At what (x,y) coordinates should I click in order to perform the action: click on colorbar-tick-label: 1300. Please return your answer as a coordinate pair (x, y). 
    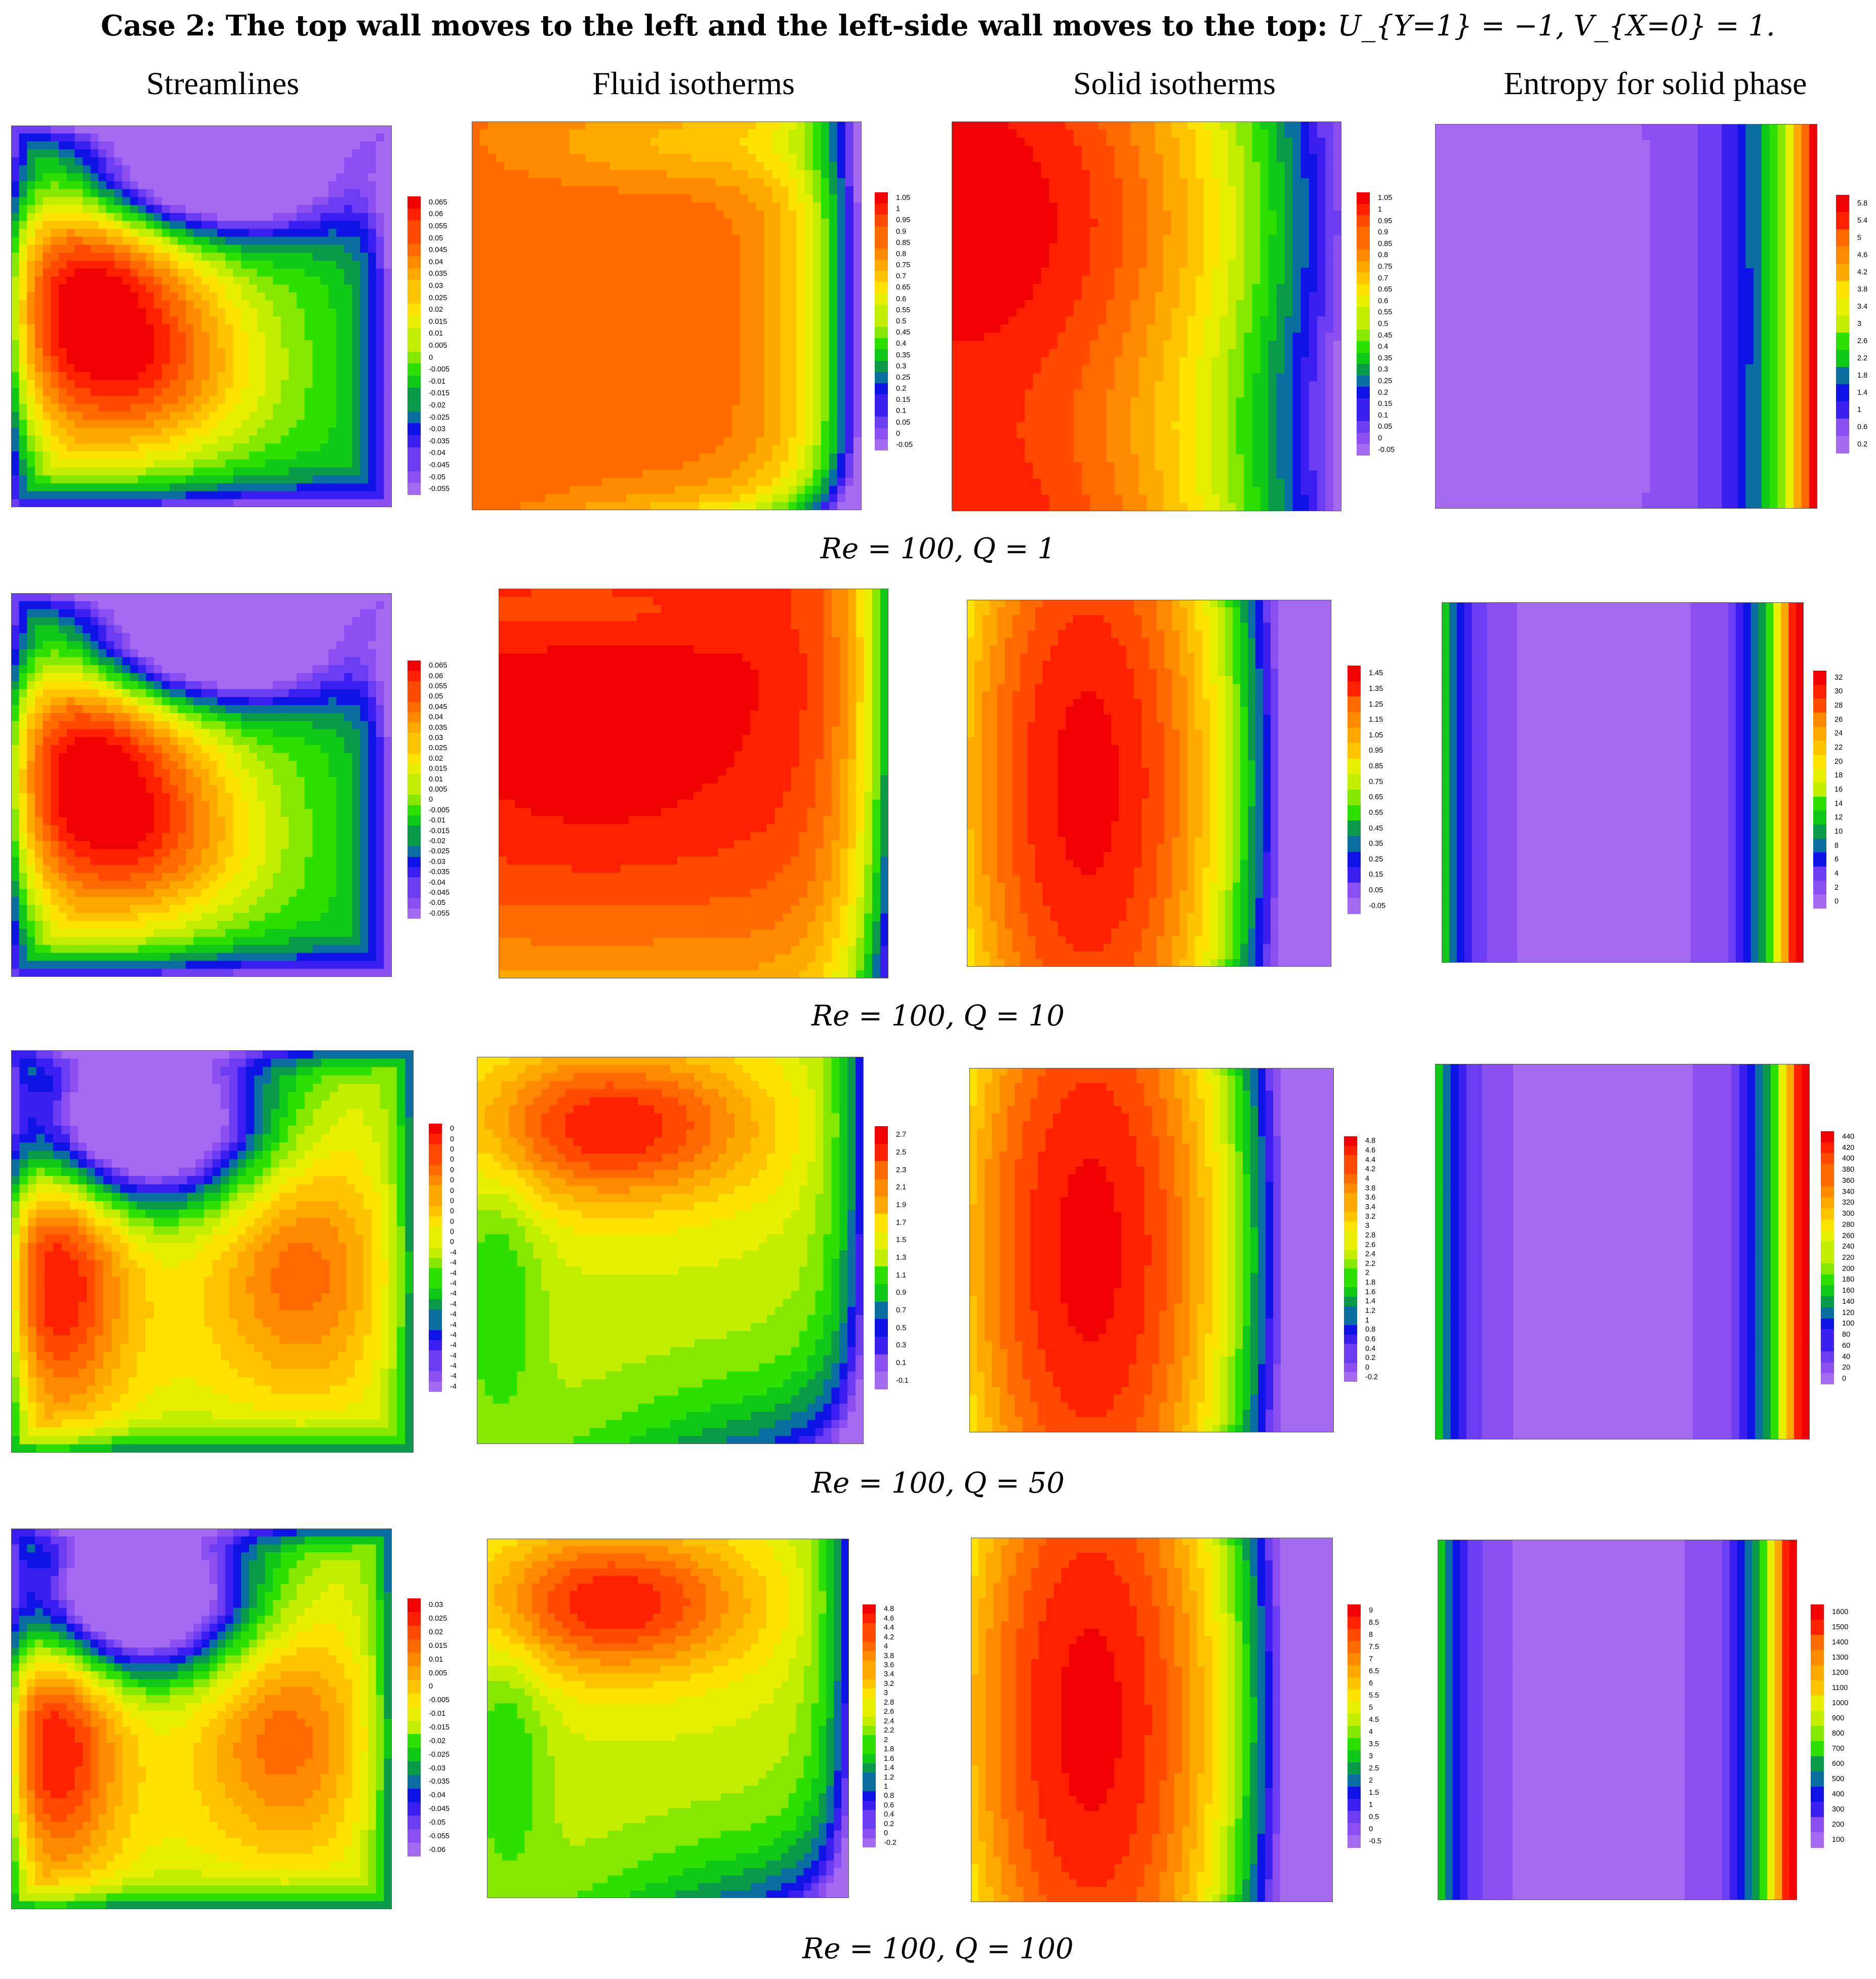
    Looking at the image, I should click on (1840, 1658).